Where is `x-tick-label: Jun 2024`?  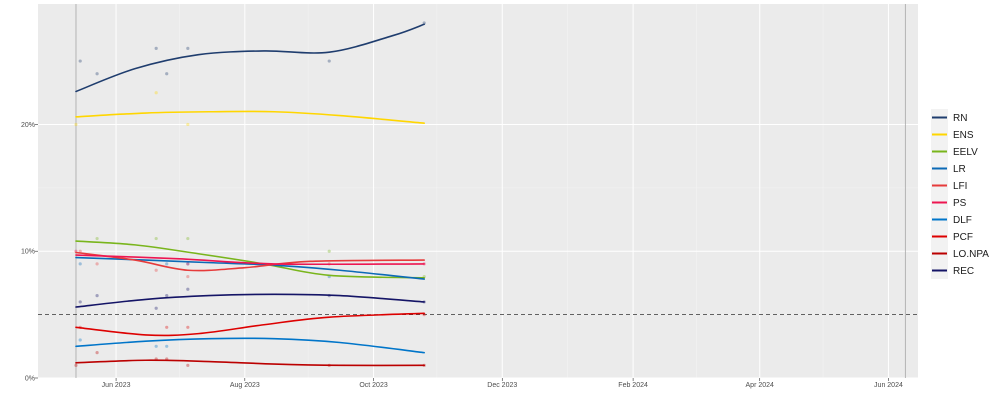
x-tick-label: Jun 2024 is located at coordinates (888, 385).